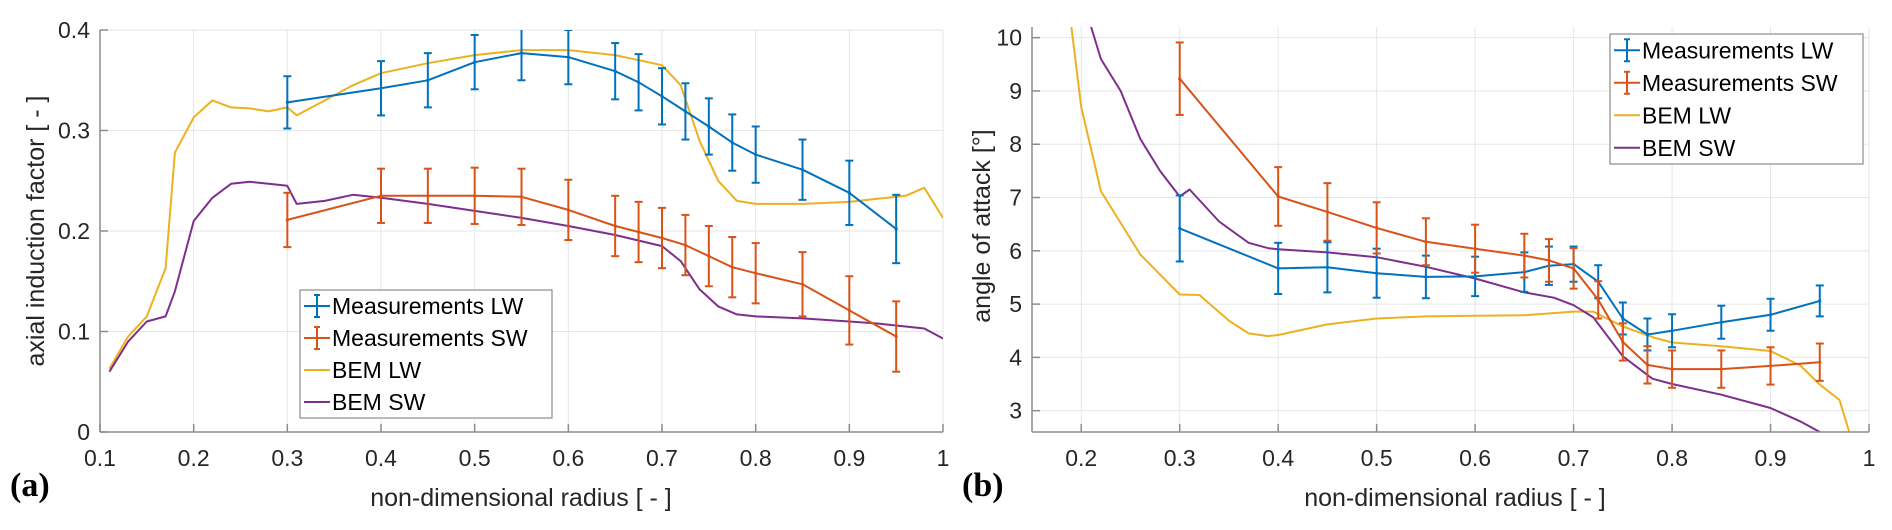  I want to click on x-tick-label: 1, so click(1869, 458).